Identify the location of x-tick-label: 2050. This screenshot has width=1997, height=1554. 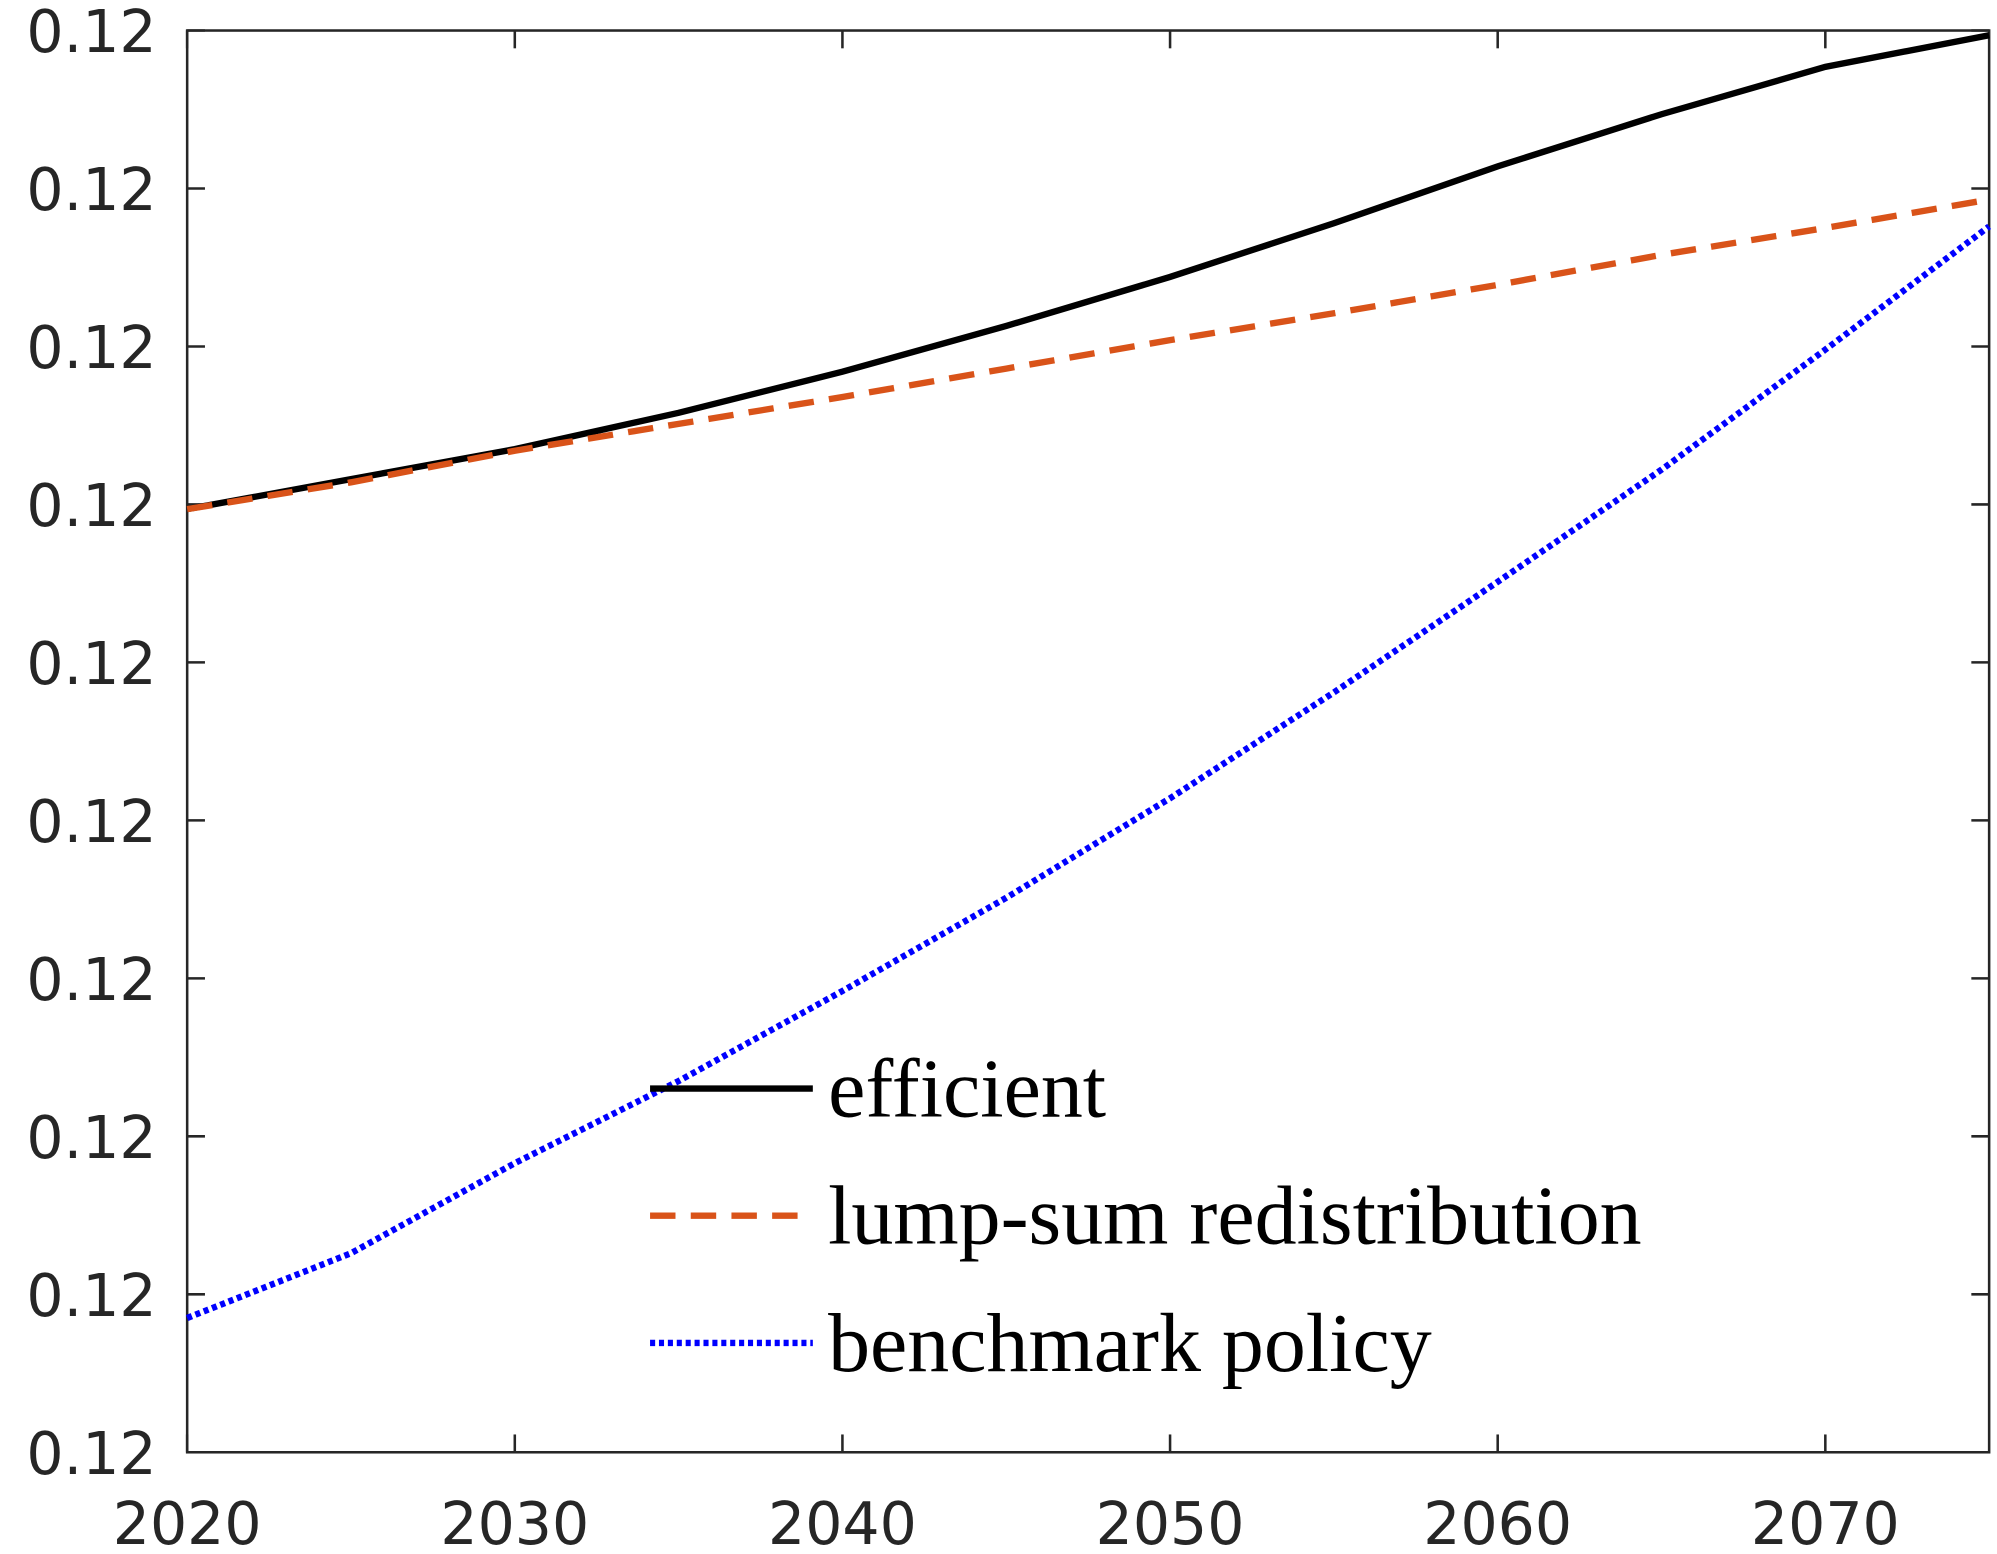
(1170, 1522).